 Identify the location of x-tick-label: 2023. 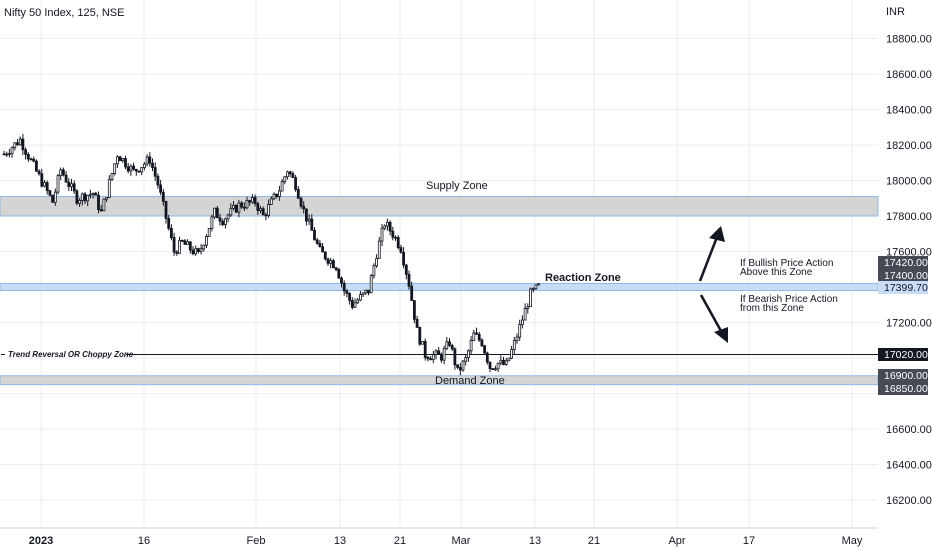
(41, 541).